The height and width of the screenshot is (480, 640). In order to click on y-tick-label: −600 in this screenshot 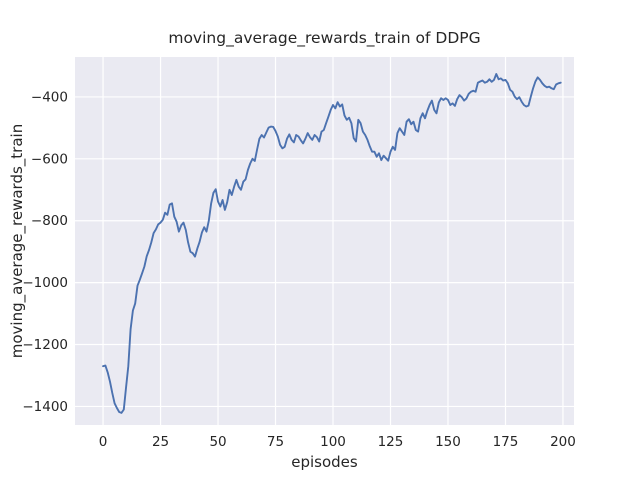, I will do `click(49, 159)`.